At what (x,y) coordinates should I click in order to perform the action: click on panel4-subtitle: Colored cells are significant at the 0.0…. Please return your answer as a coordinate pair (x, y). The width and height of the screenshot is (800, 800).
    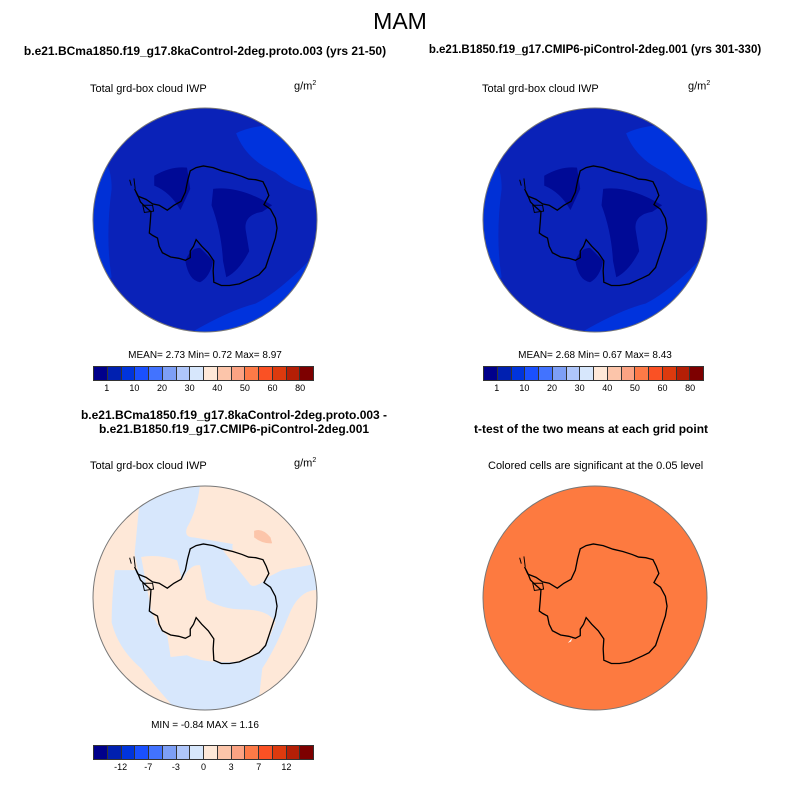
    Looking at the image, I should click on (596, 466).